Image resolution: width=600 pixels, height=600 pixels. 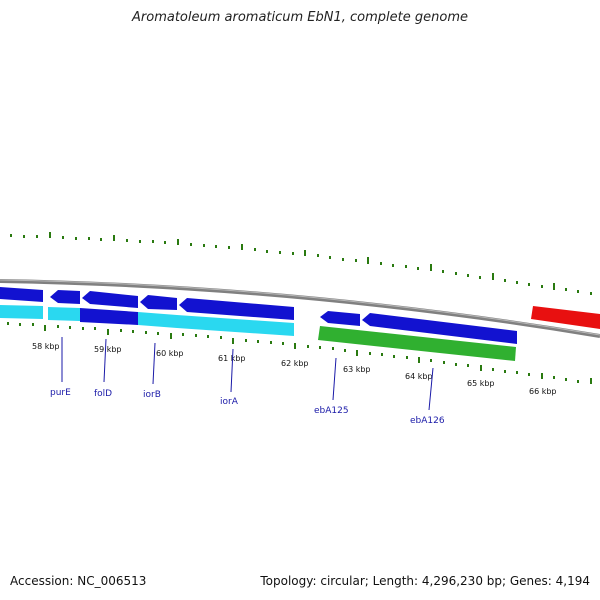 What do you see at coordinates (103, 394) in the screenshot?
I see `gene-label-folD: folD` at bounding box center [103, 394].